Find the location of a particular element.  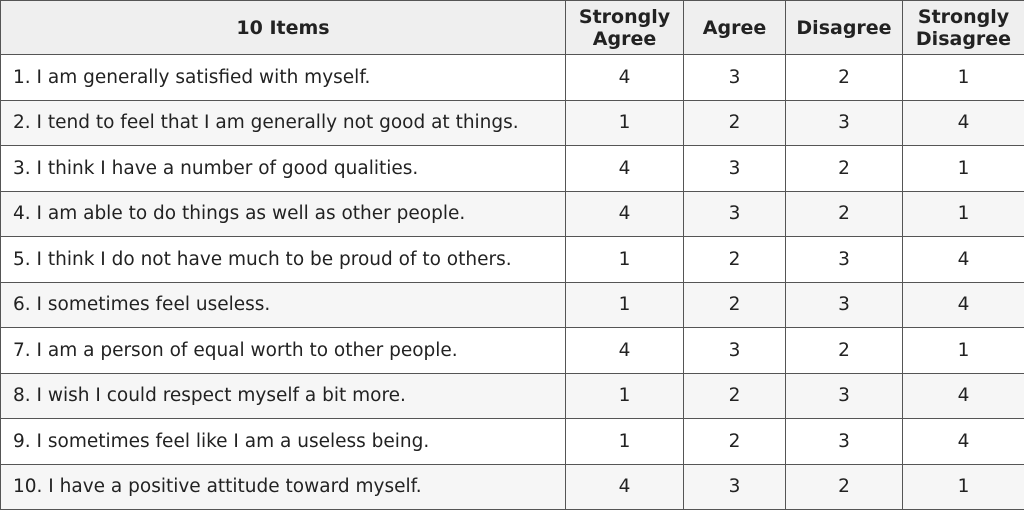

header-cell: Disagree is located at coordinates (844, 27).